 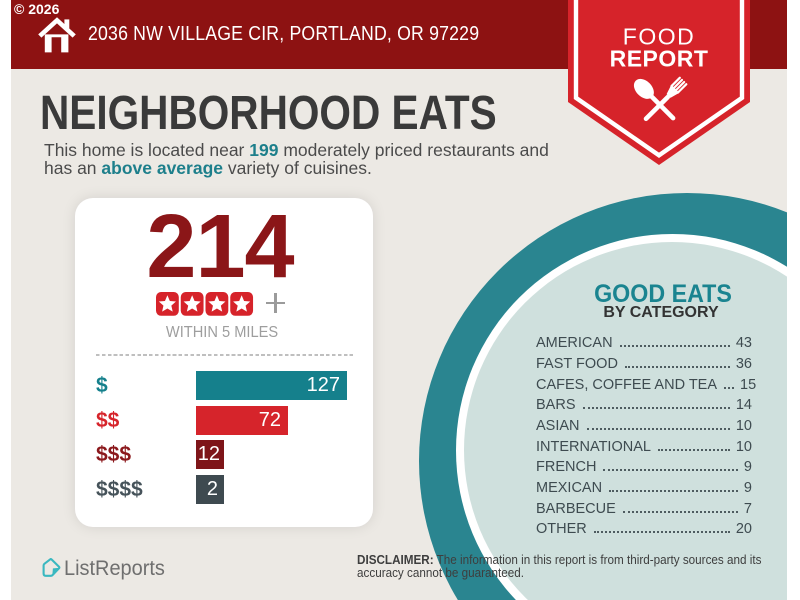 I want to click on svg-text: REPORT, so click(x=659, y=58).